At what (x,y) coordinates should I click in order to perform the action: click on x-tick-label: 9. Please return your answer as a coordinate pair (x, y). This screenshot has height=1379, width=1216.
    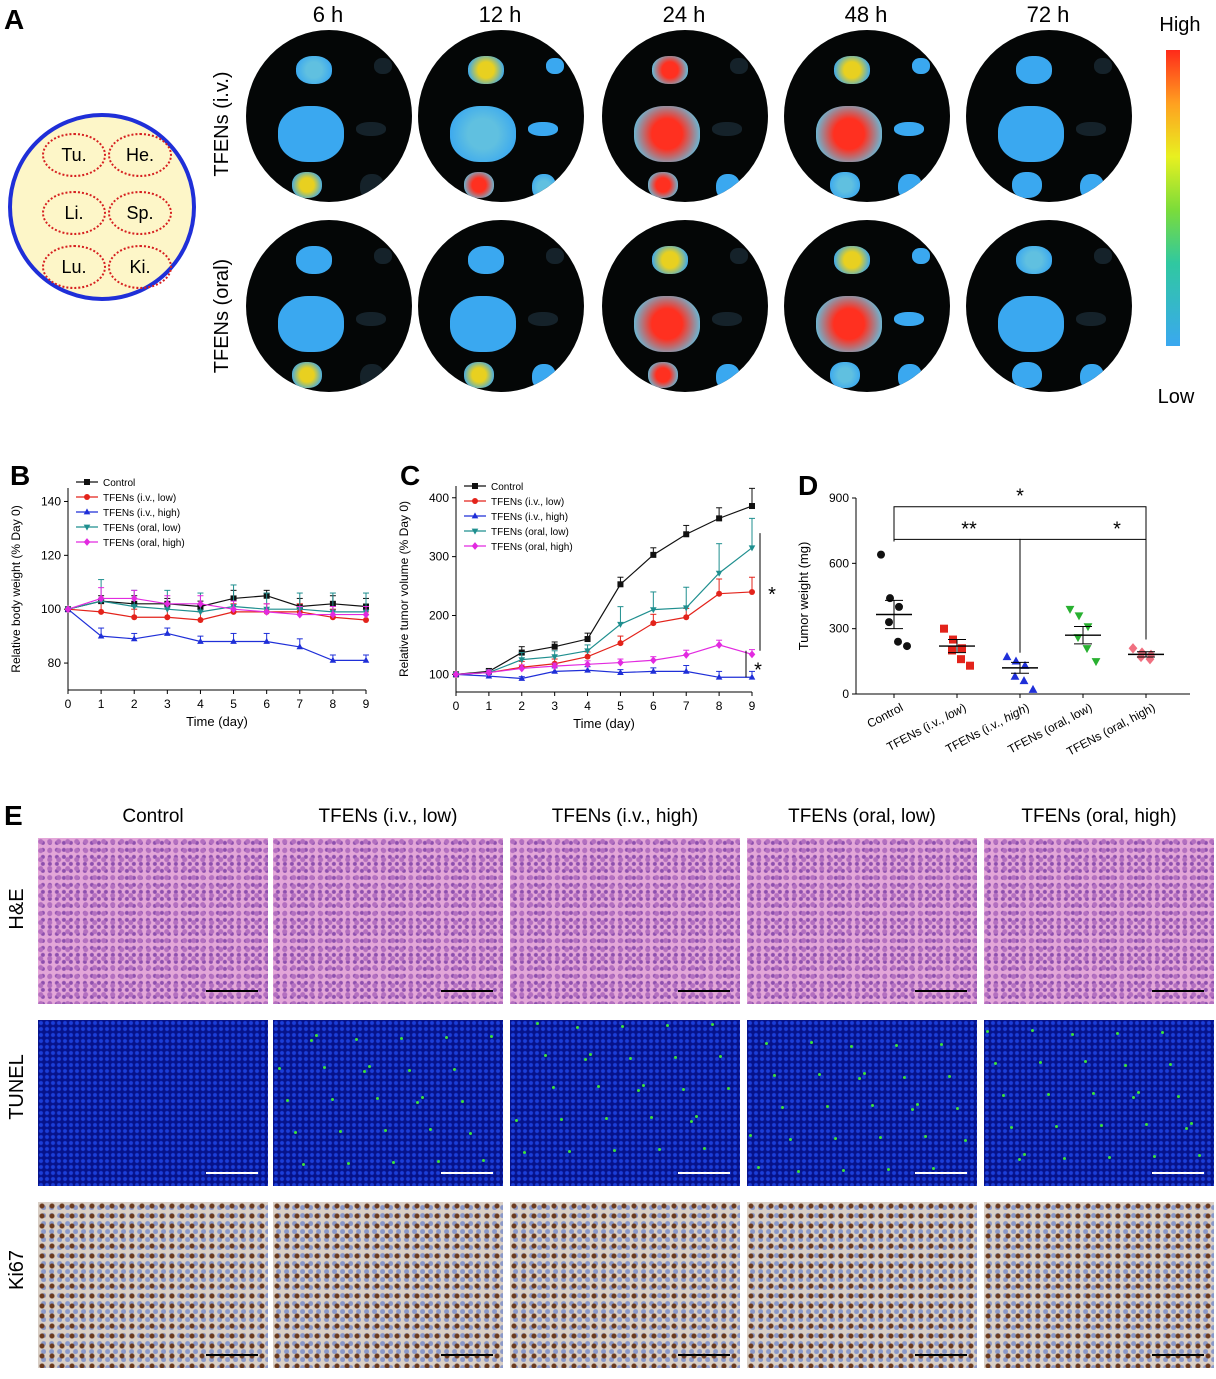
    Looking at the image, I should click on (366, 704).